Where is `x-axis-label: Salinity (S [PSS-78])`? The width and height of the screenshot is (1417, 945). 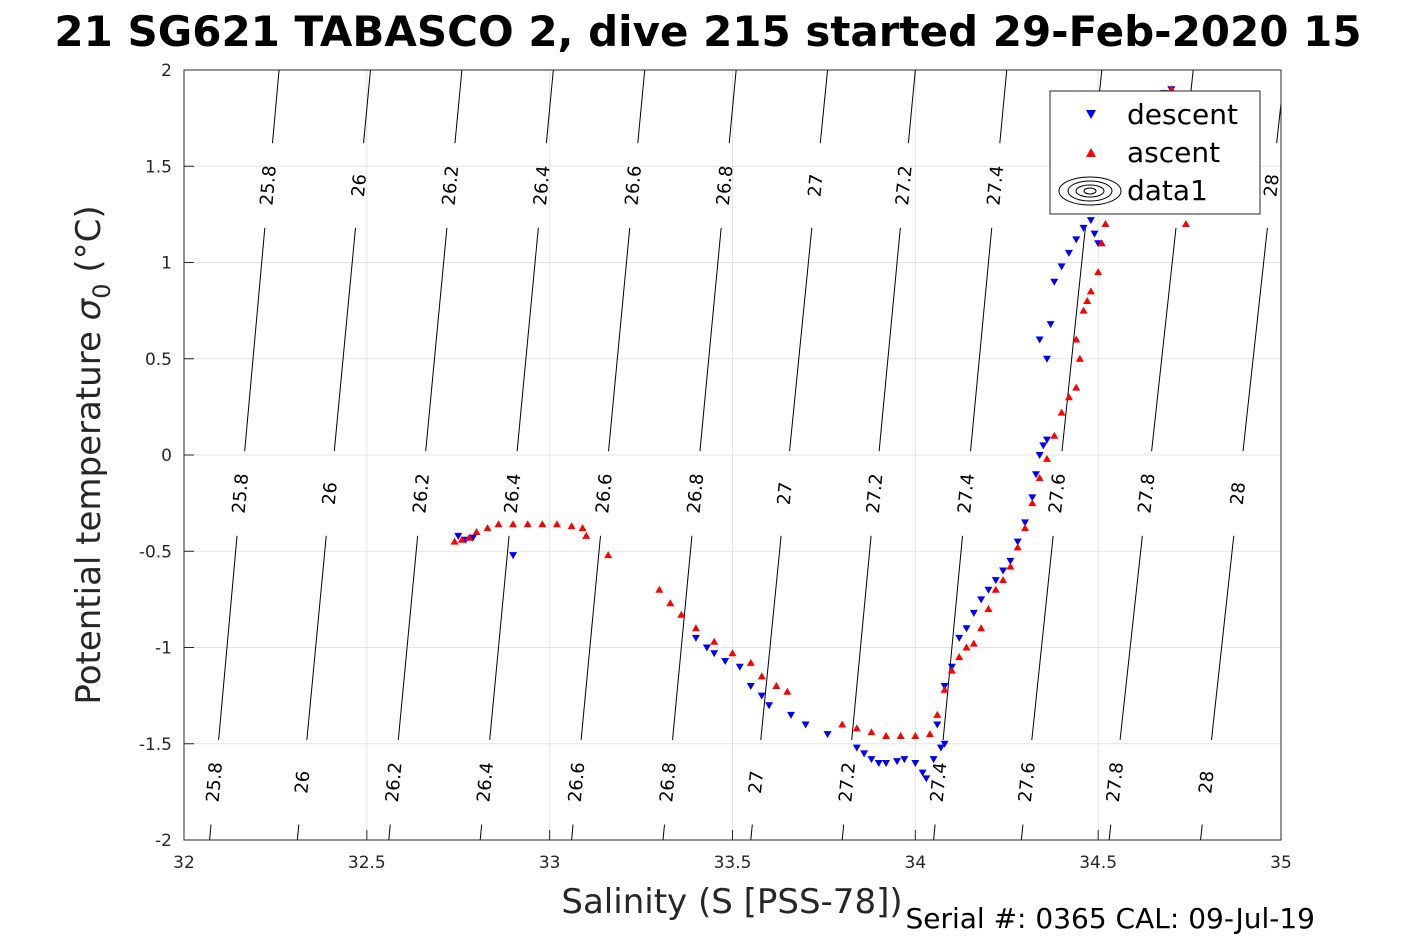 x-axis-label: Salinity (S [PSS-78]) is located at coordinates (731, 902).